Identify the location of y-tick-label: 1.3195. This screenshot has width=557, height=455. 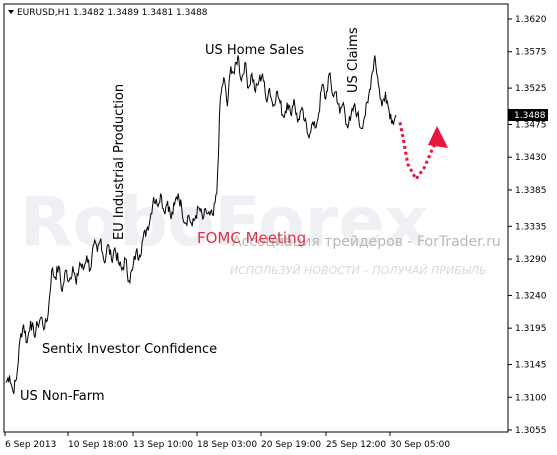
(531, 329).